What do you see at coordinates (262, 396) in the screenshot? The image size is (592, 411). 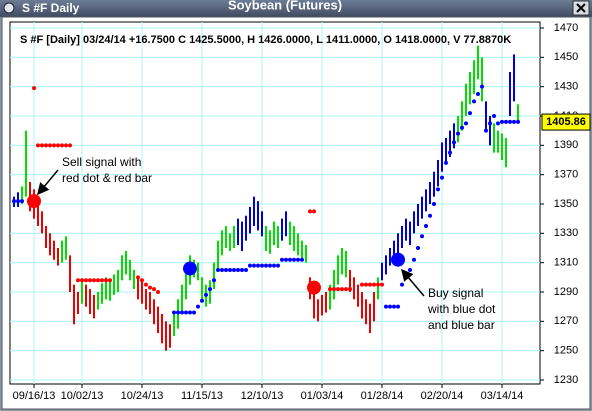 I see `x-tick-label: 12/10/13` at bounding box center [262, 396].